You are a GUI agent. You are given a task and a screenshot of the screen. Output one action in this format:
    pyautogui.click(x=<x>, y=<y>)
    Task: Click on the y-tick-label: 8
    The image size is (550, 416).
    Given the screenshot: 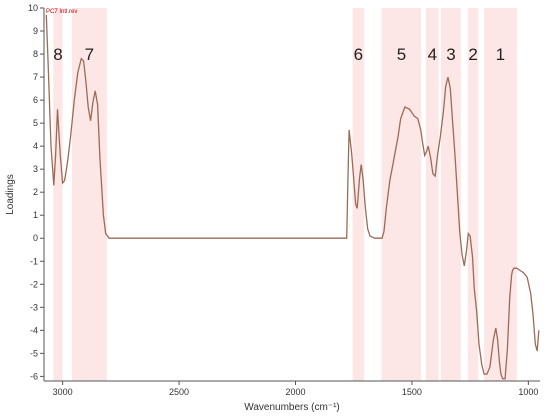 What is the action you would take?
    pyautogui.click(x=35, y=54)
    